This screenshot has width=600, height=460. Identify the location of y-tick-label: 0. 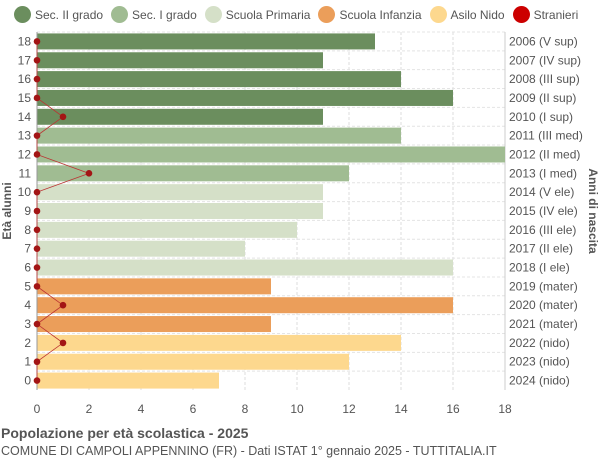
(27, 381).